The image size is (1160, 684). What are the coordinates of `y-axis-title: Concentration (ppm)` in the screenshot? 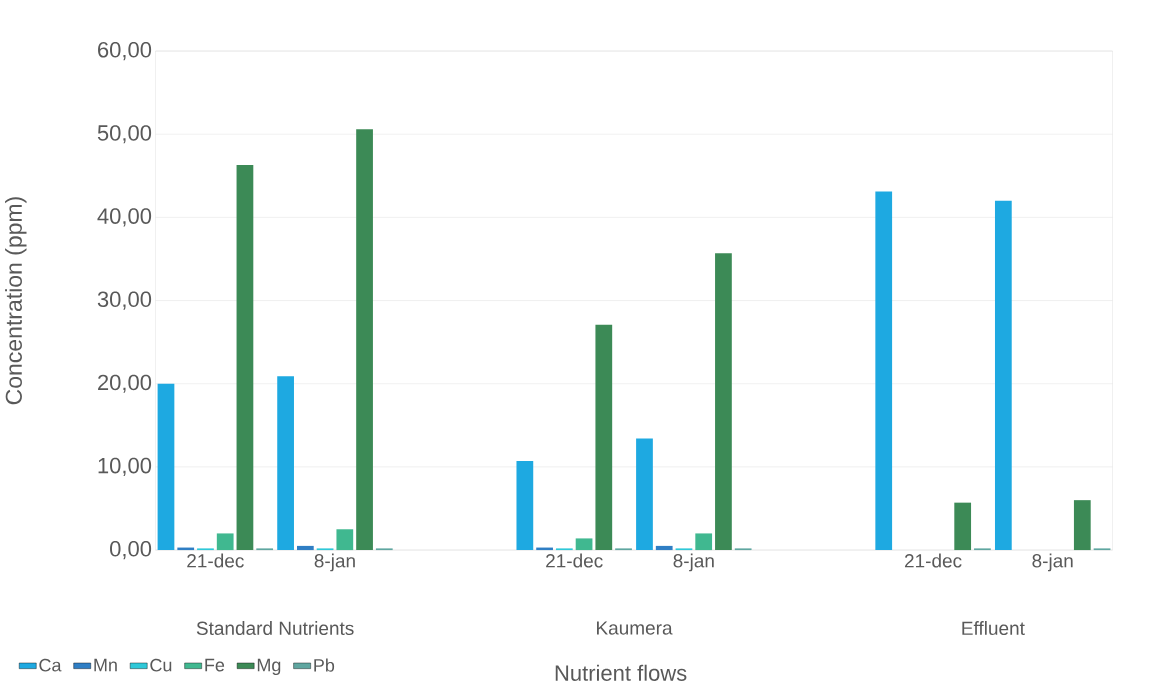 It's located at (16, 301).